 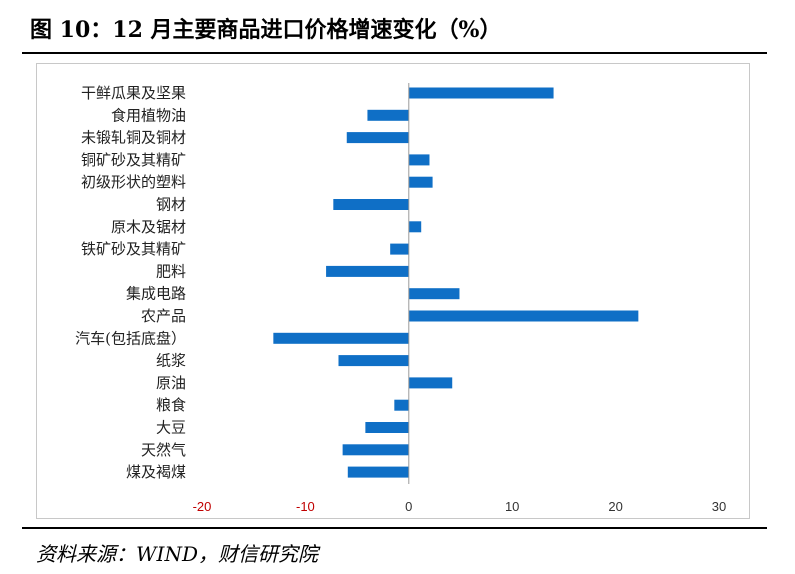 What do you see at coordinates (266, 30) in the screenshot?
I see `chart-title: 图 10：12 月主要商品进口价格增速变化（%）` at bounding box center [266, 30].